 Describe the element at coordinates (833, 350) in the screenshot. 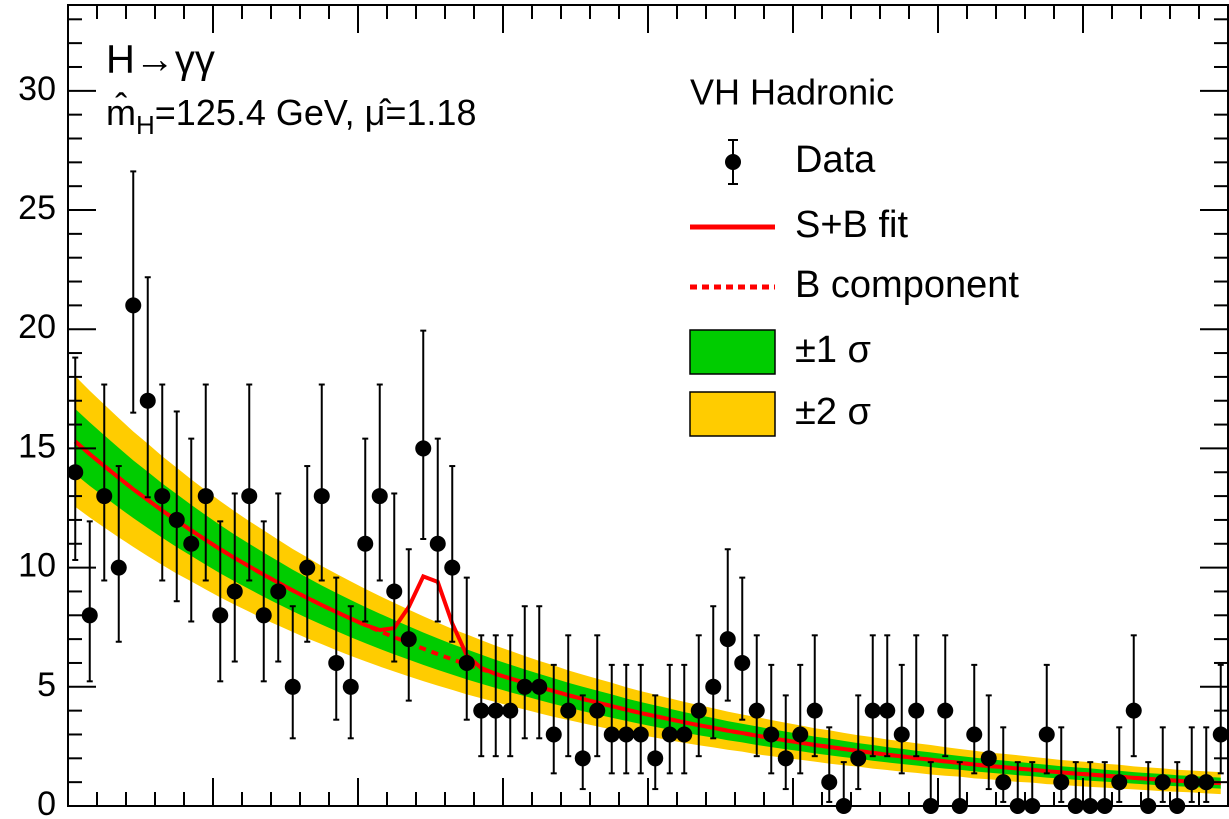

I see `legend-label: ±1 σ` at that location.